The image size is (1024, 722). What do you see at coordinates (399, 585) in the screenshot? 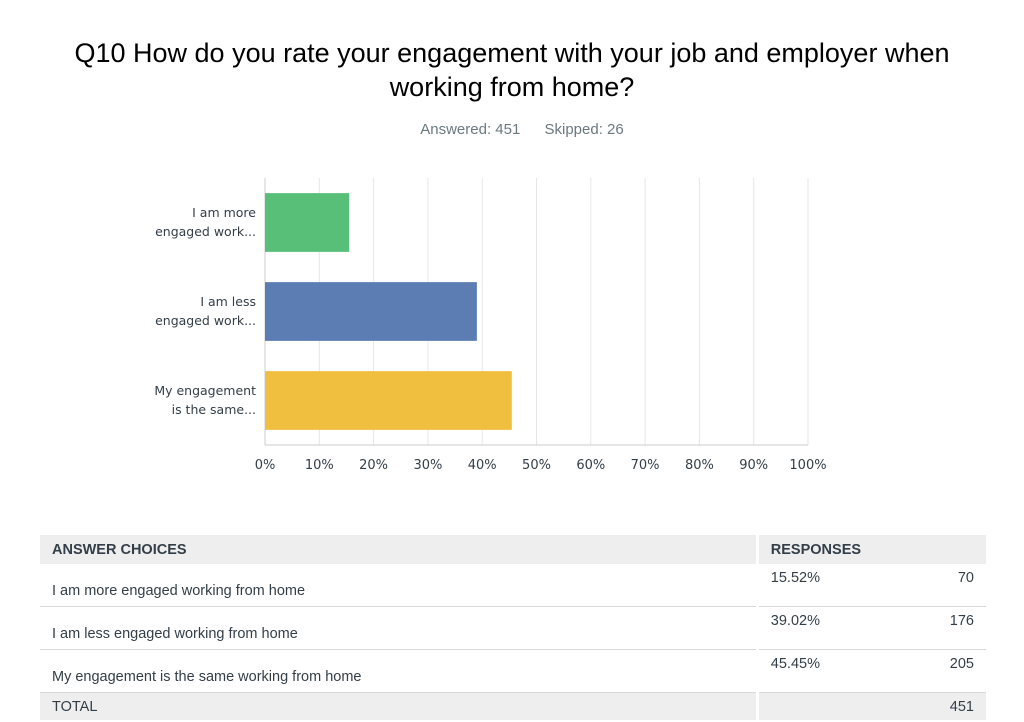
I see `row-choice: I am more engaged working from home` at bounding box center [399, 585].